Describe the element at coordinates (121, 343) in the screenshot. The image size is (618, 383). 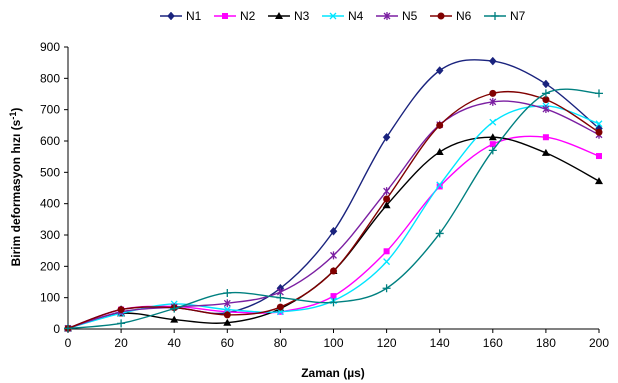
I see `x-tick-label: 20` at that location.